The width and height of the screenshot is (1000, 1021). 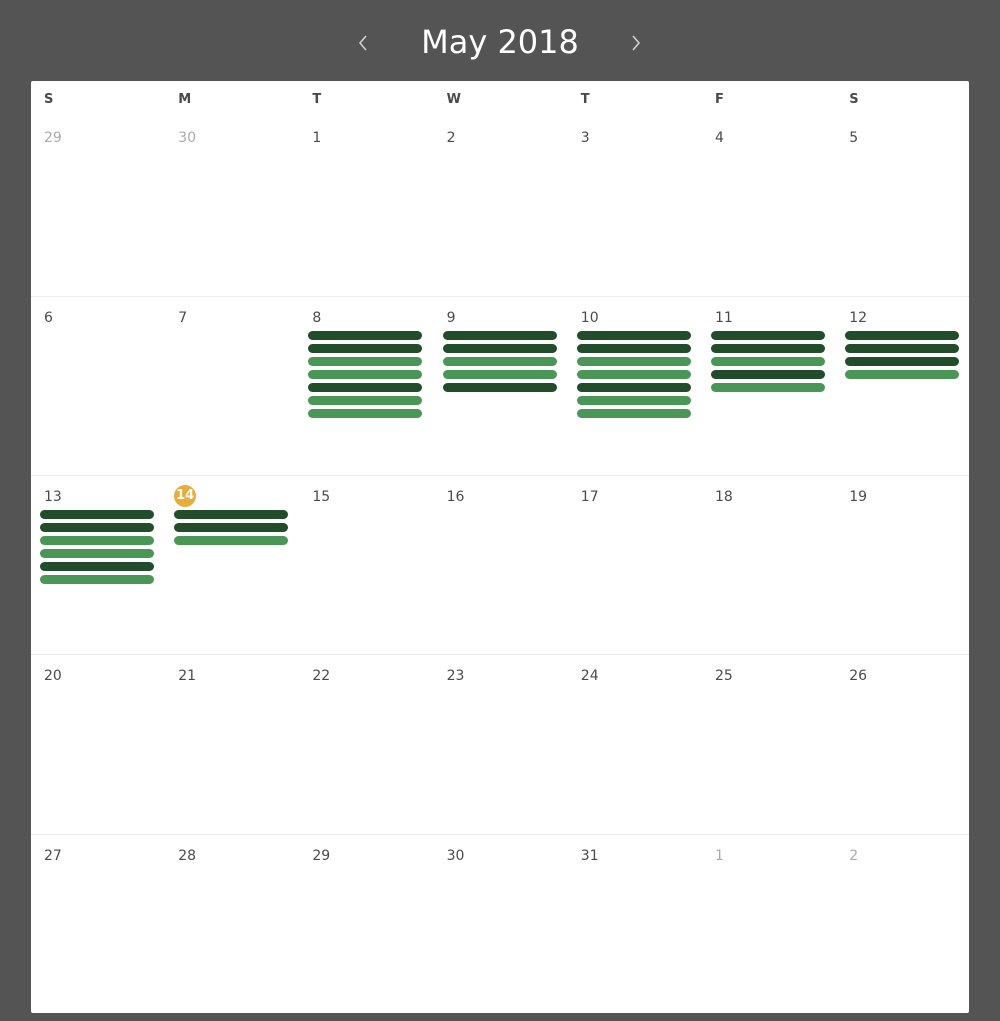 I want to click on day-cell: 28, so click(x=232, y=924).